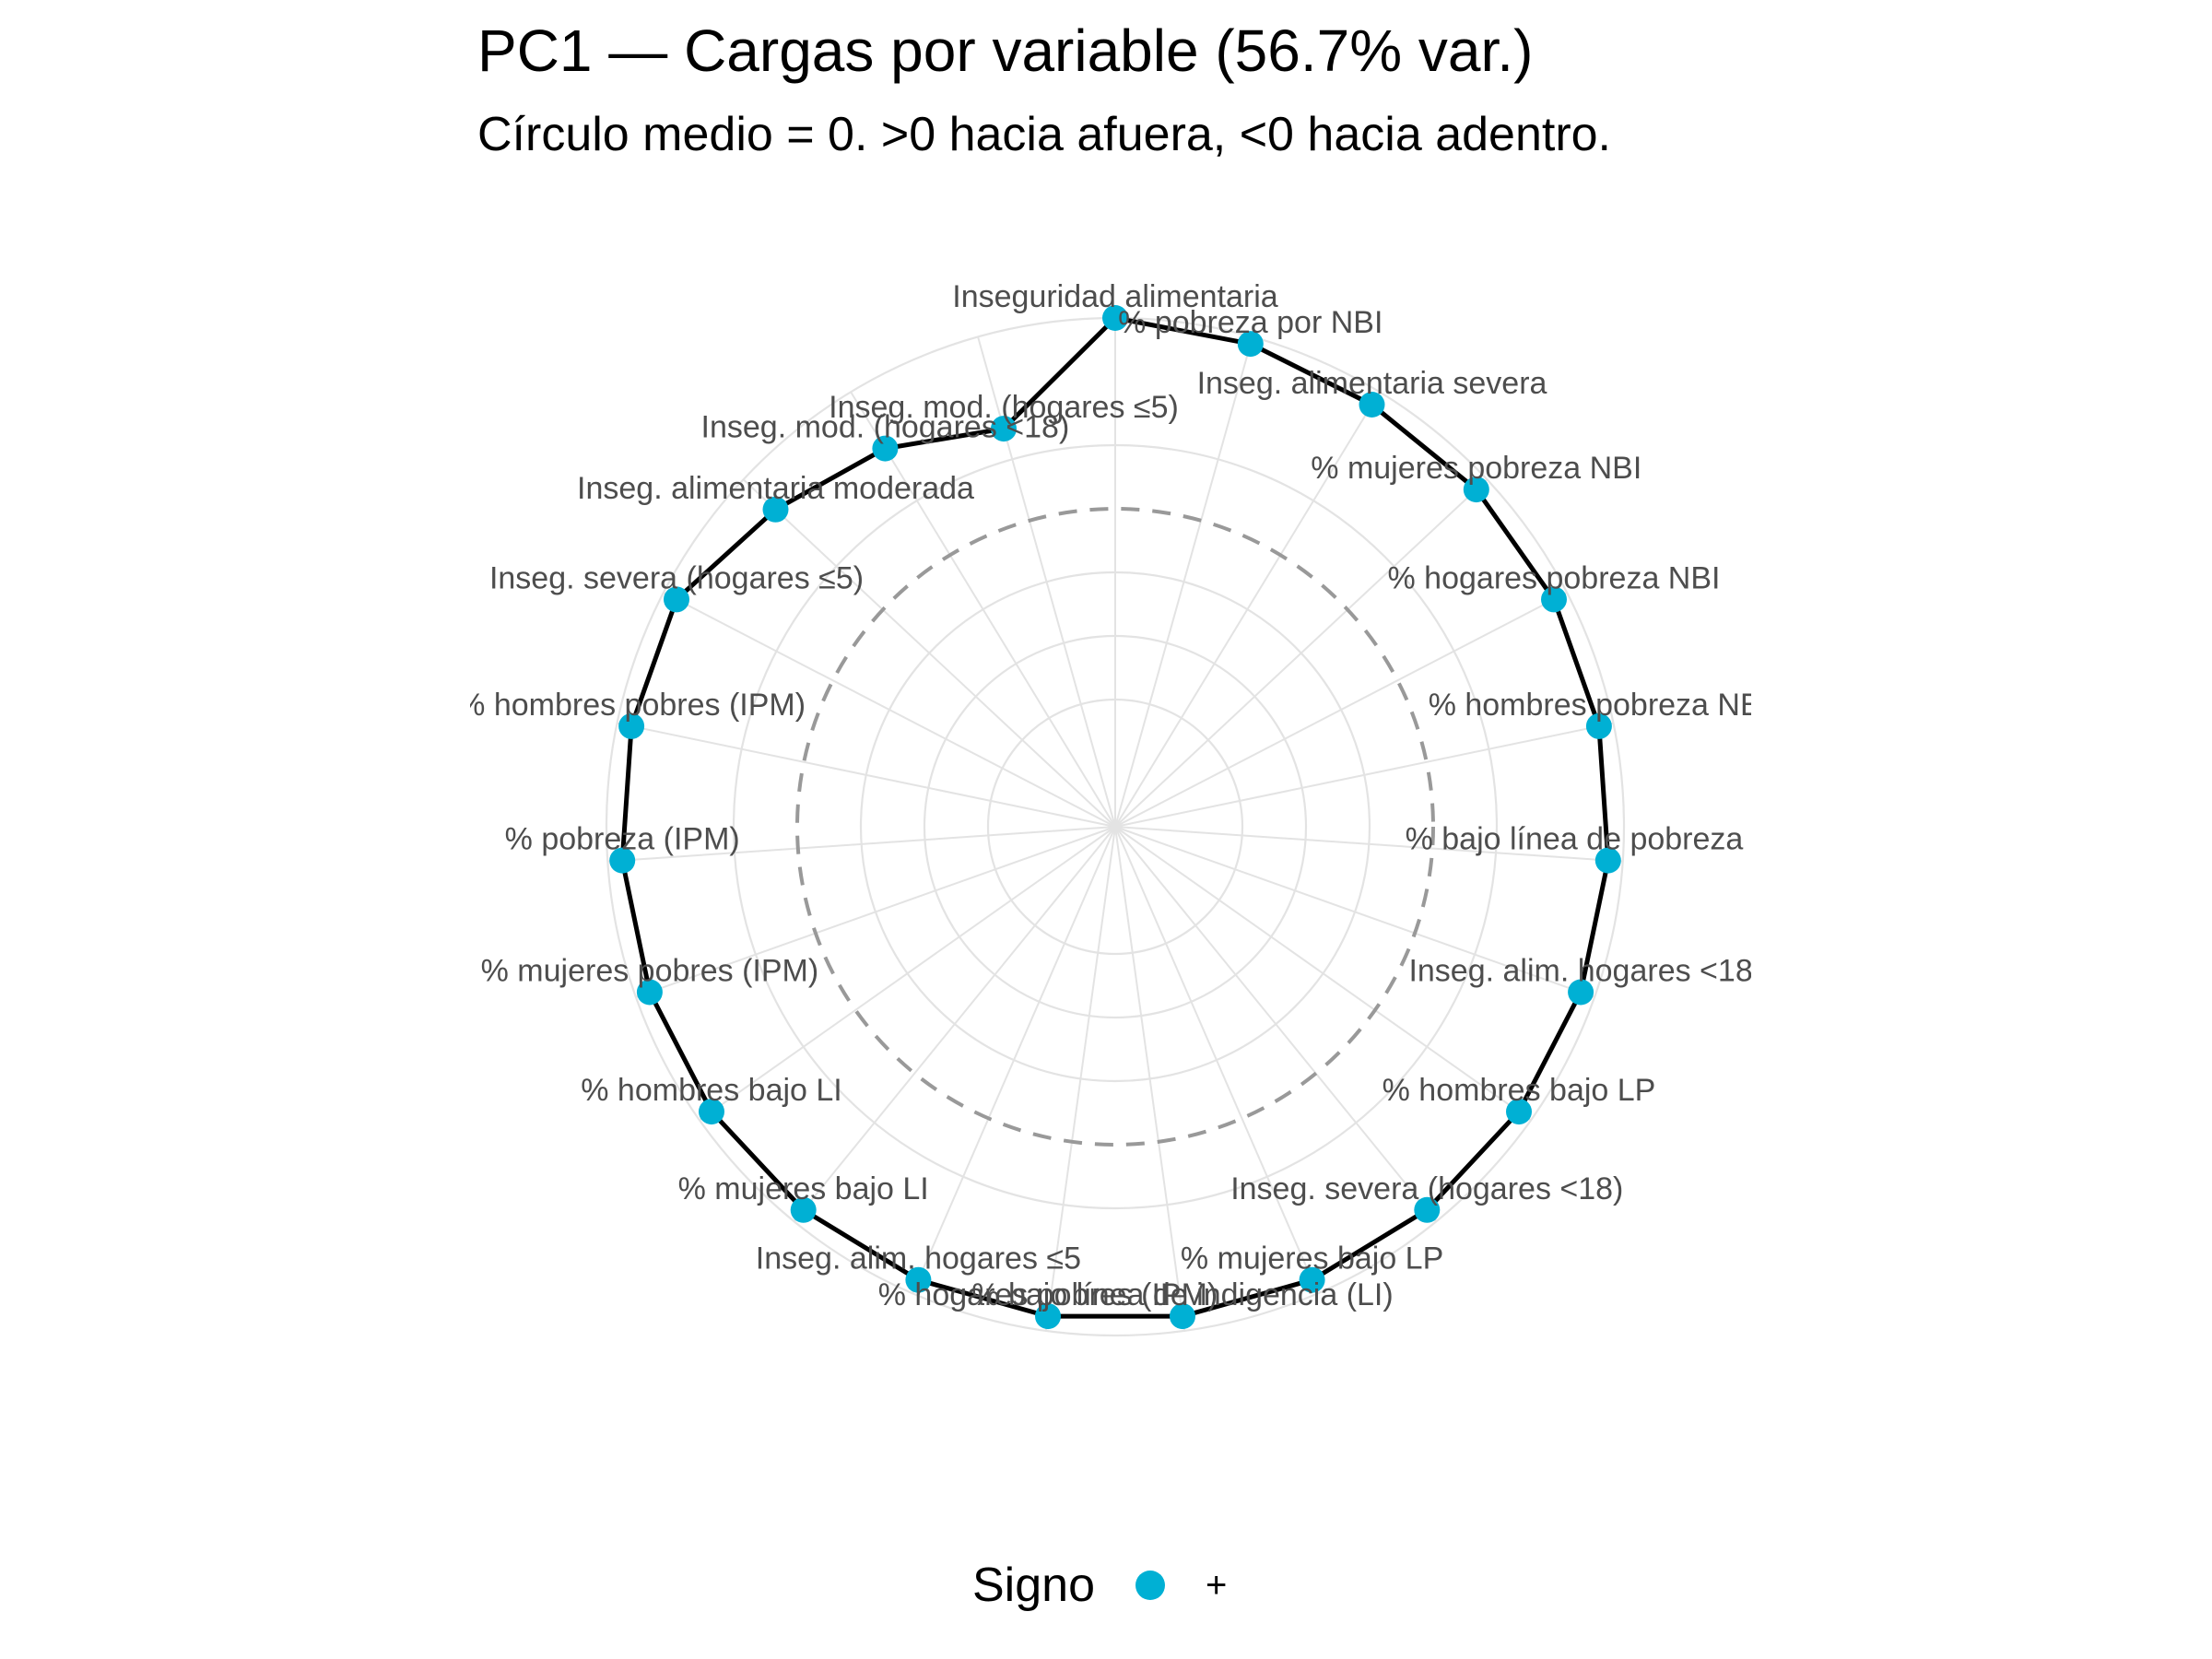  I want to click on axis-label: Inseguridad alimentaria, so click(1115, 296).